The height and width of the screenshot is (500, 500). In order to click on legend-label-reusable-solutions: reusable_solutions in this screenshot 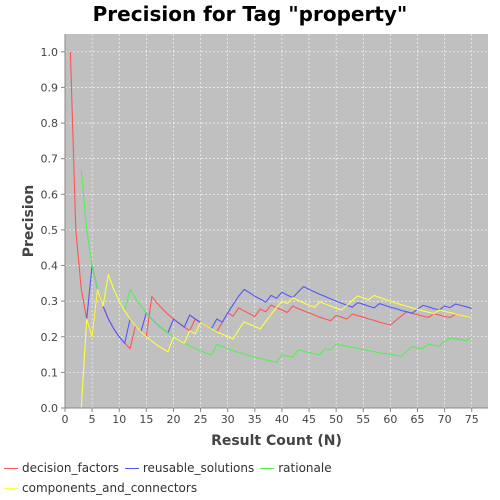, I will do `click(198, 468)`.